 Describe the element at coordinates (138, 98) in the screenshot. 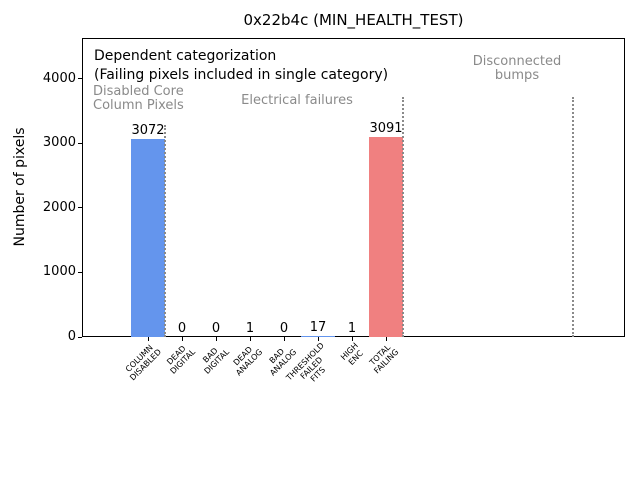

I see `region-label: Disabled Core Column Pixels` at that location.